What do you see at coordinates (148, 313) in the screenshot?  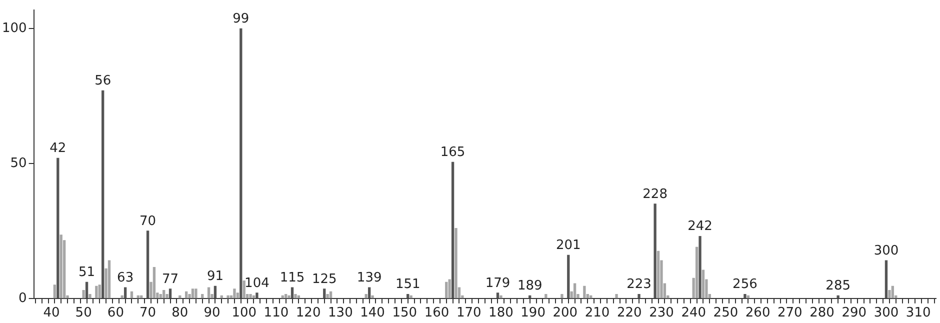 I see `x-tick-label: 70` at bounding box center [148, 313].